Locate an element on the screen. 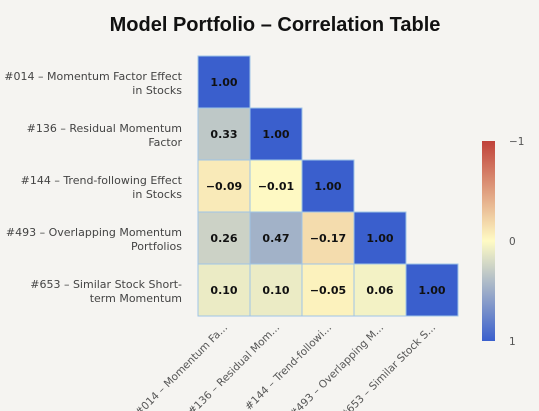 This screenshot has width=539, height=411. colorbar-tick-label: −1 is located at coordinates (516, 142).